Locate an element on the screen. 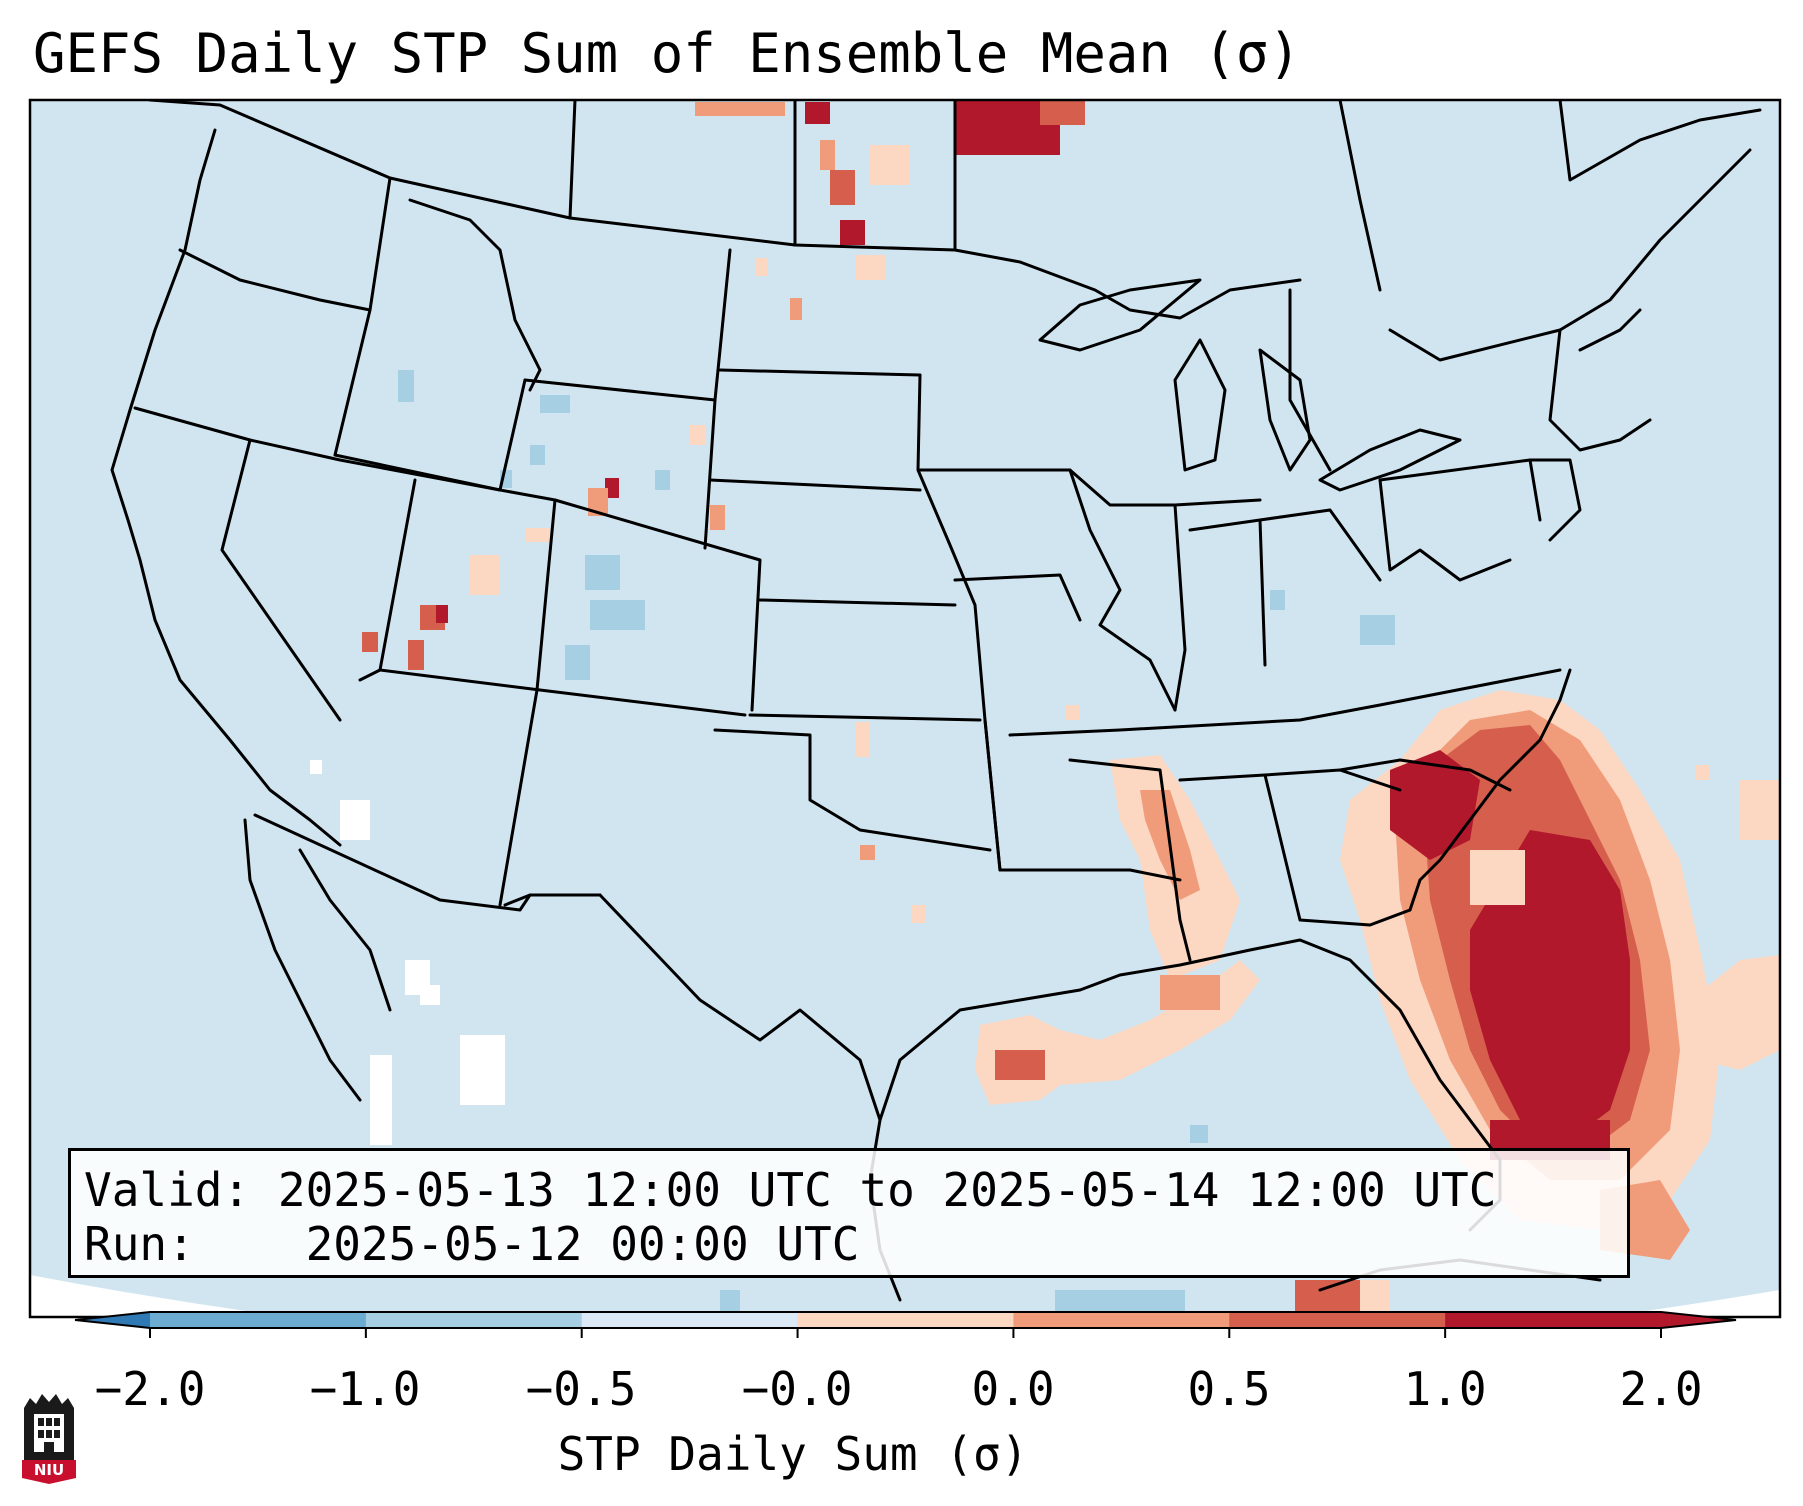 Image resolution: width=1803 pixels, height=1506 pixels. colorbar-tick-label: 0.0 is located at coordinates (1013, 1389).